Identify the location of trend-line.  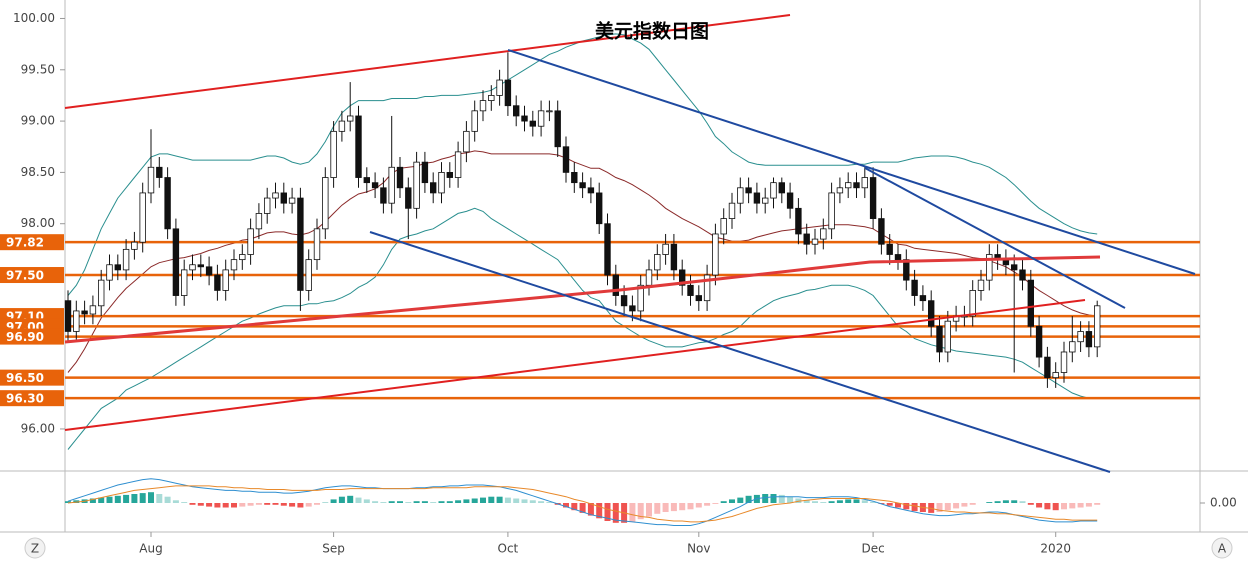
(582, 299).